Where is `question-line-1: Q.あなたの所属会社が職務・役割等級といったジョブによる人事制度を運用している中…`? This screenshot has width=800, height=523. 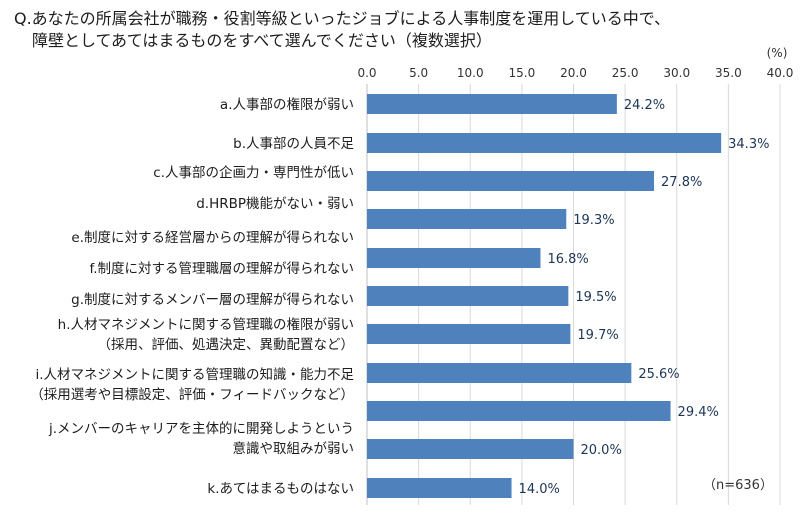
question-line-1: Q.あなたの所属会社が職務・役割等級といったジョブによる人事制度を運用している中… is located at coordinates (342, 18).